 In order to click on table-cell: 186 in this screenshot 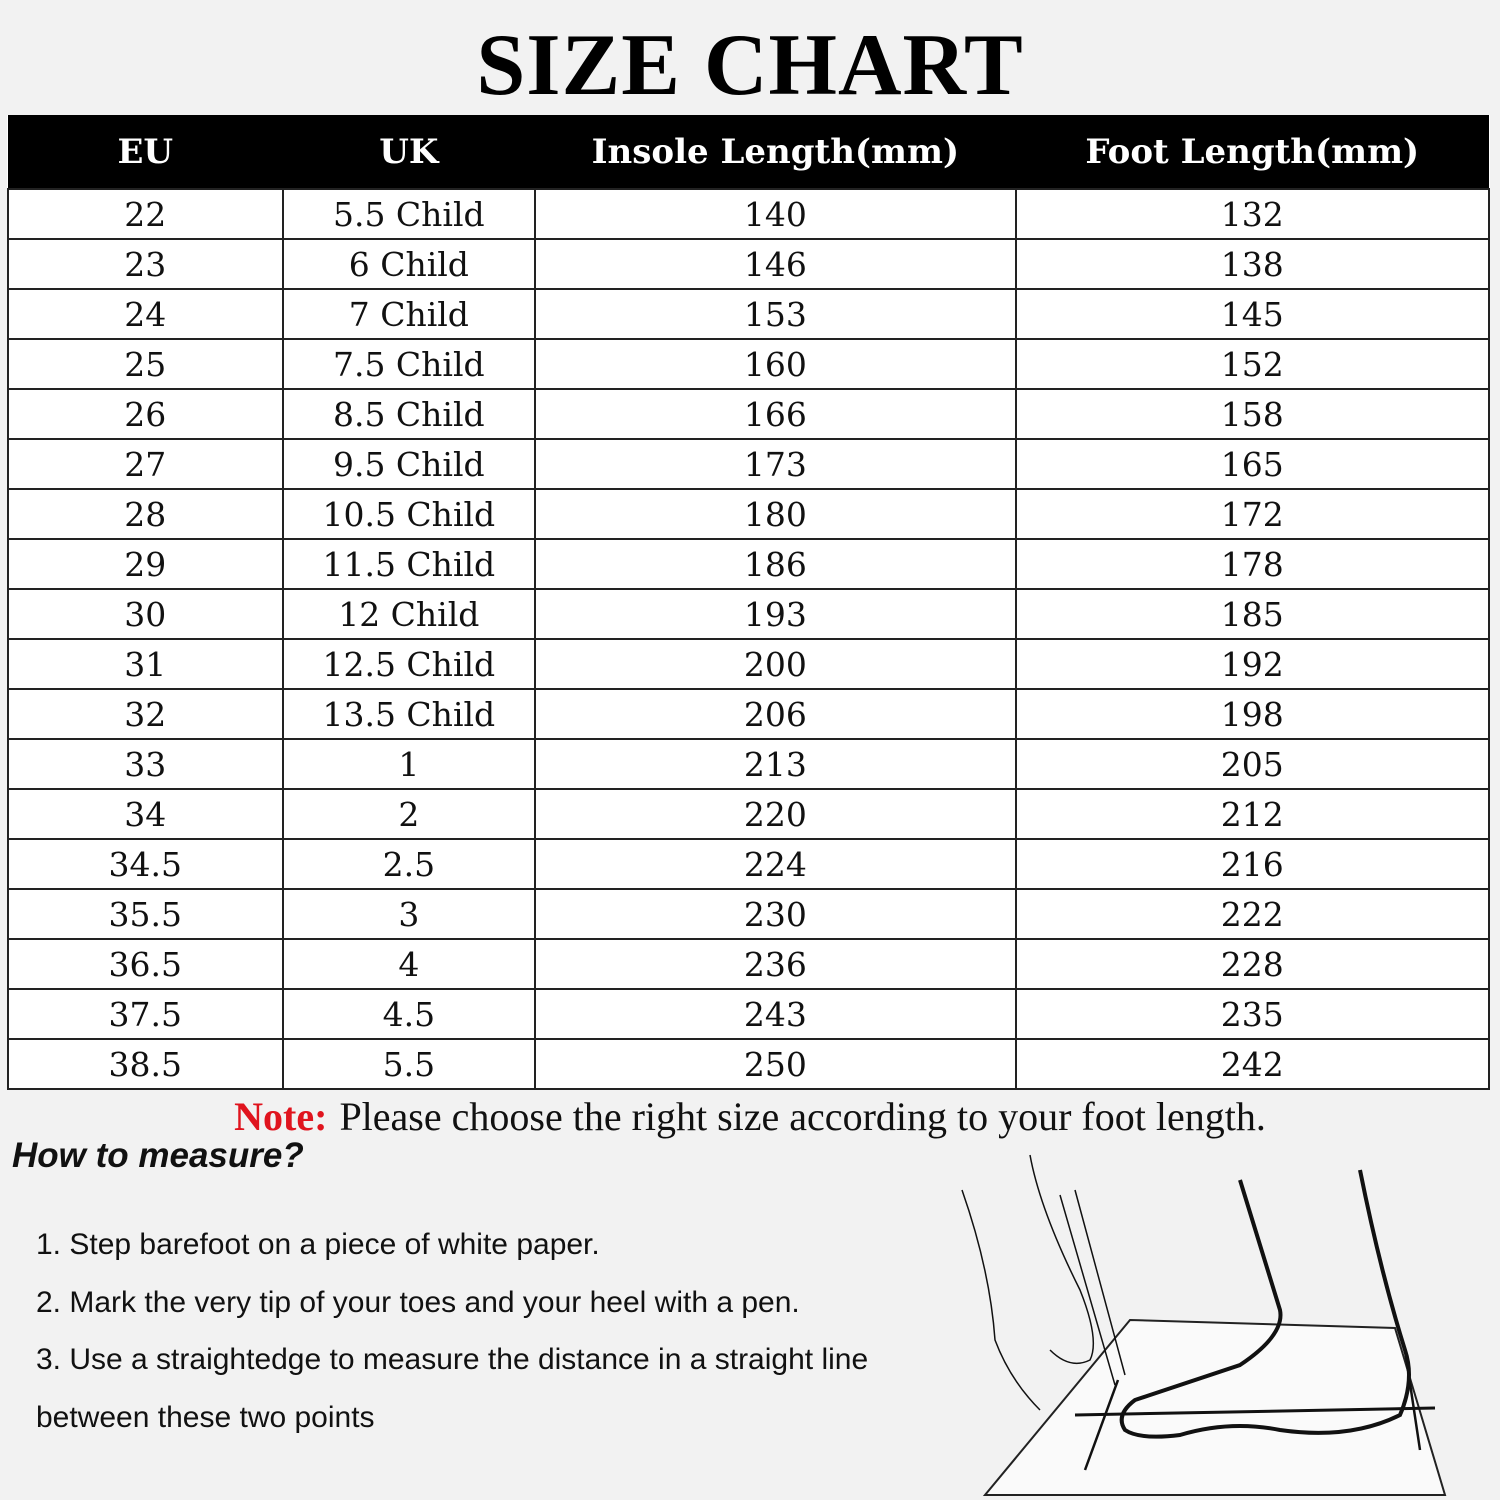, I will do `click(775, 564)`.